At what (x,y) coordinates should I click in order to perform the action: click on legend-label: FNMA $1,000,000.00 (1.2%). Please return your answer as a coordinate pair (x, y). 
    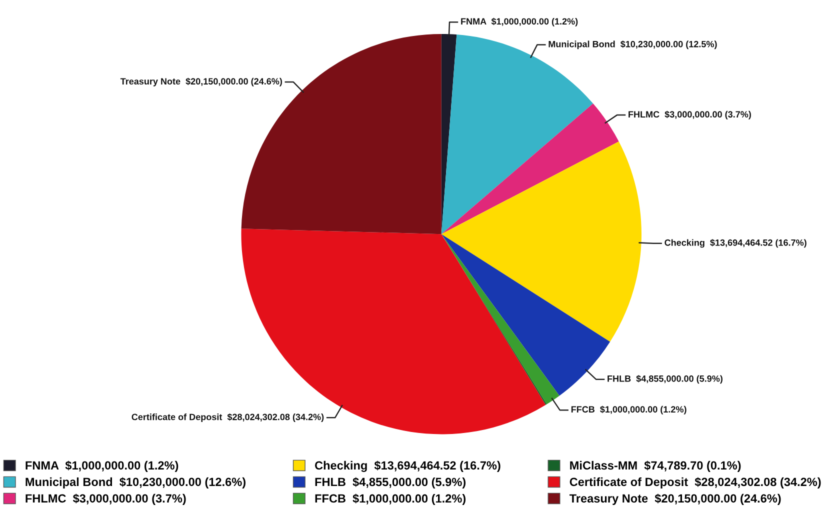
    Looking at the image, I should click on (102, 466).